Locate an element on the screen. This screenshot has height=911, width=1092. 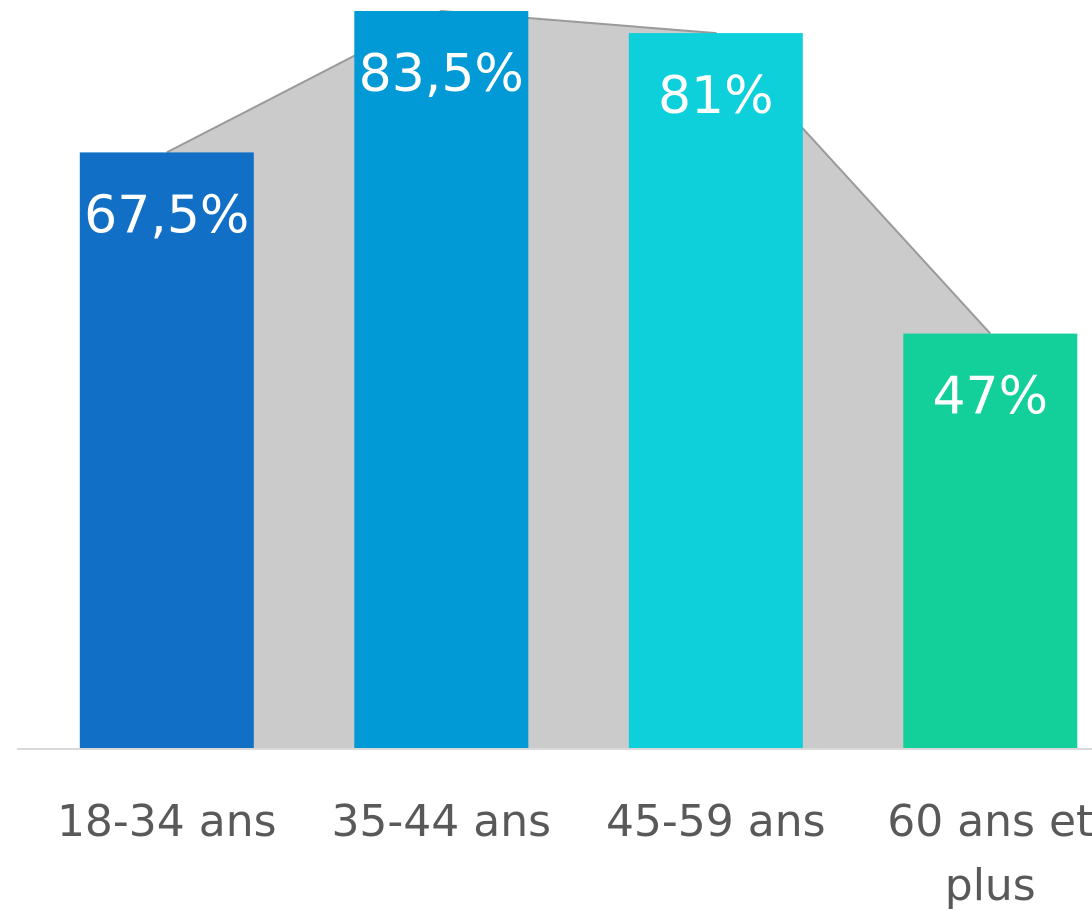
category-label-4-line-2: plus is located at coordinates (990, 885).